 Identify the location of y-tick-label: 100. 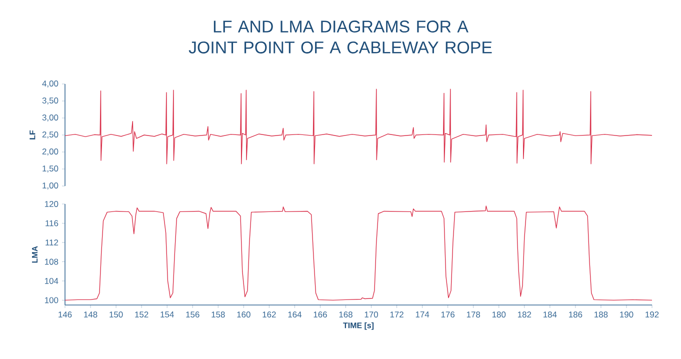
(51, 300).